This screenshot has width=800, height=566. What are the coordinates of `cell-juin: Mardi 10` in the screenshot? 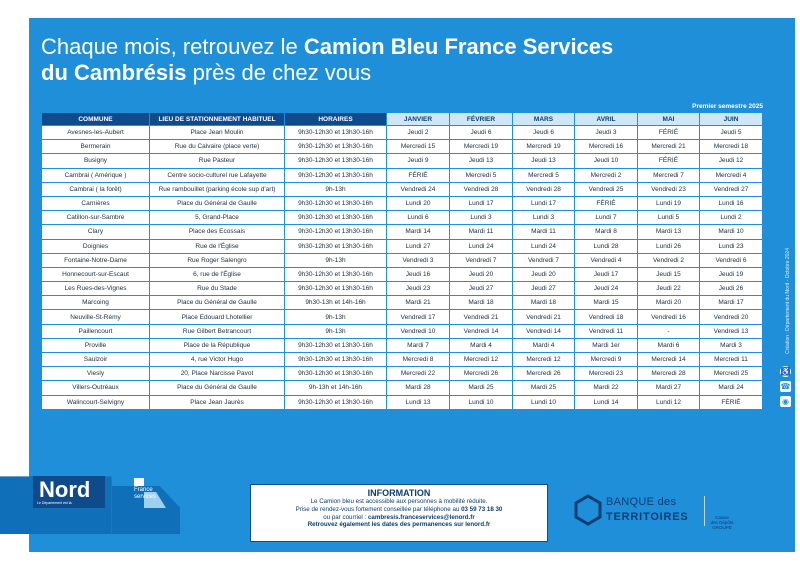 It's located at (731, 232).